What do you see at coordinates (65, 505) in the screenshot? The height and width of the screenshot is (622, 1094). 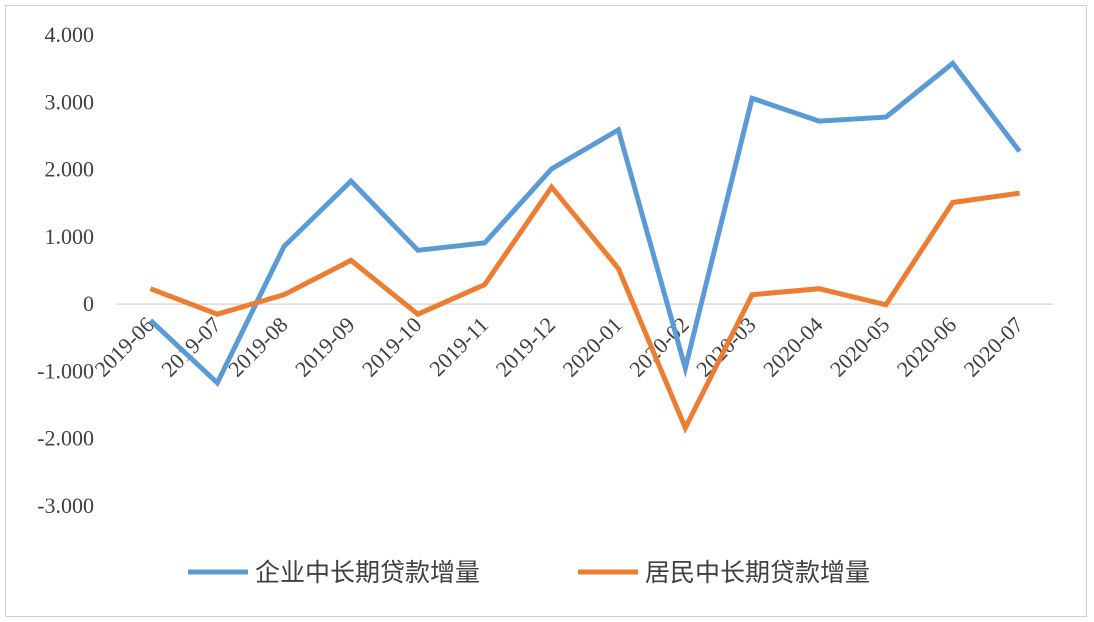 I see `y-tick-label: -3.000` at bounding box center [65, 505].